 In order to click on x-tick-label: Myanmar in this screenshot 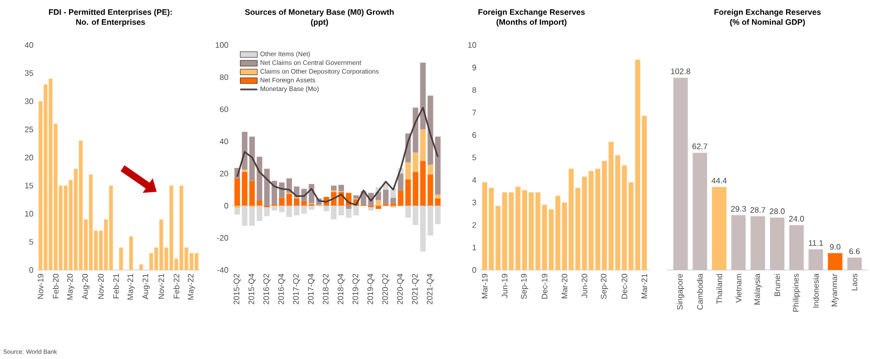, I will do `click(835, 290)`.